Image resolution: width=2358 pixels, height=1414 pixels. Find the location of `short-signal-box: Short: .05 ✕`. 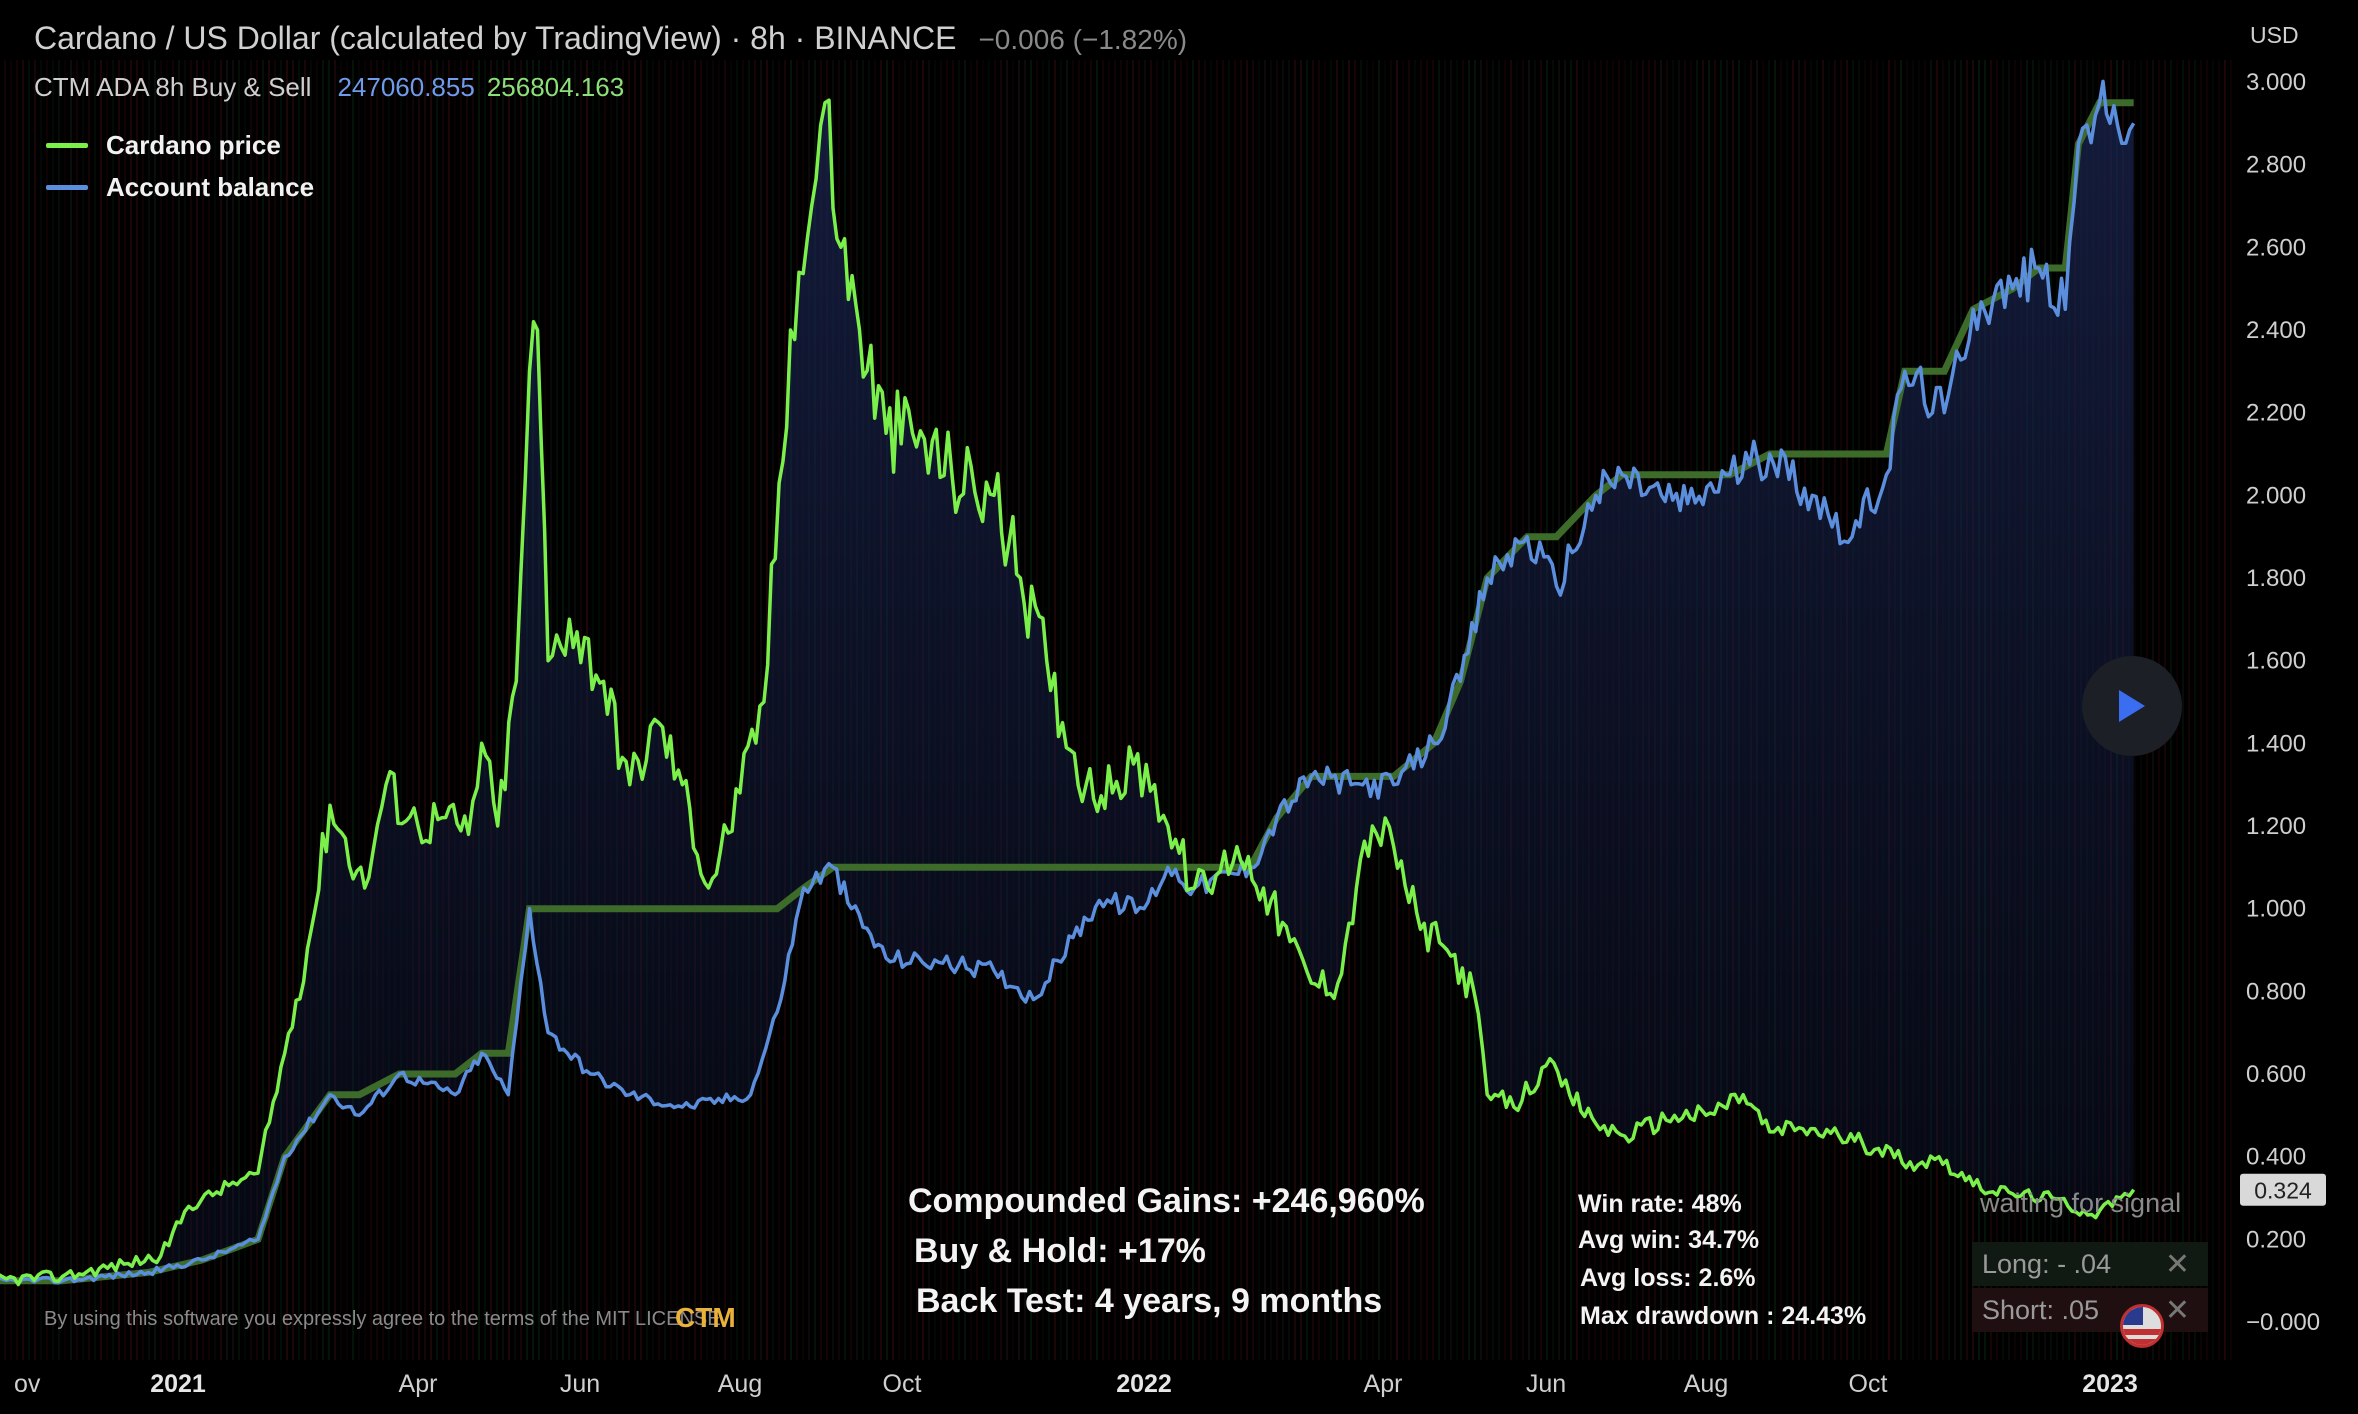

short-signal-box: Short: .05 ✕ is located at coordinates (2090, 1310).